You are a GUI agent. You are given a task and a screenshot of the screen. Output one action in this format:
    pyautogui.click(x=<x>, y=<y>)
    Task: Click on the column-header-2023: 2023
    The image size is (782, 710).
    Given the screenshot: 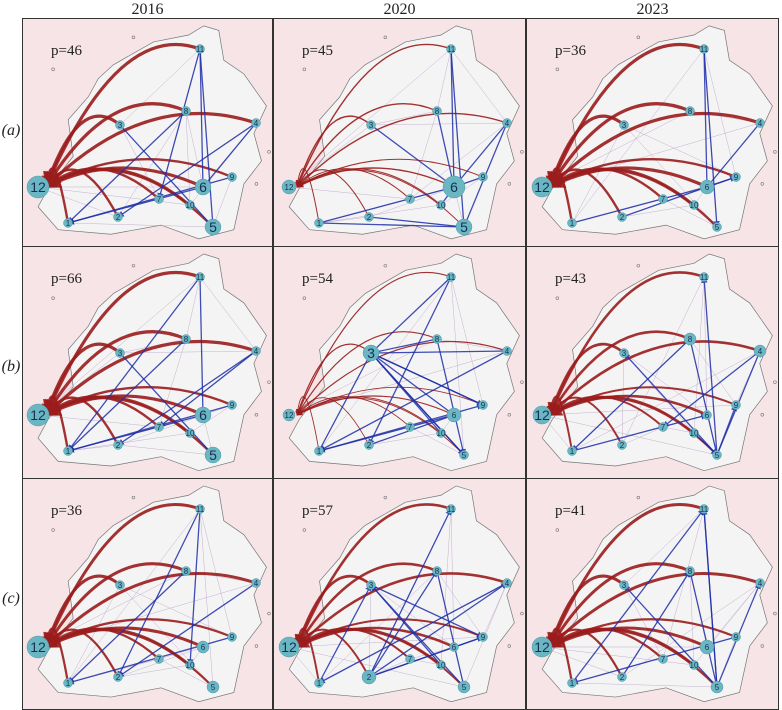 What is the action you would take?
    pyautogui.click(x=652, y=9)
    